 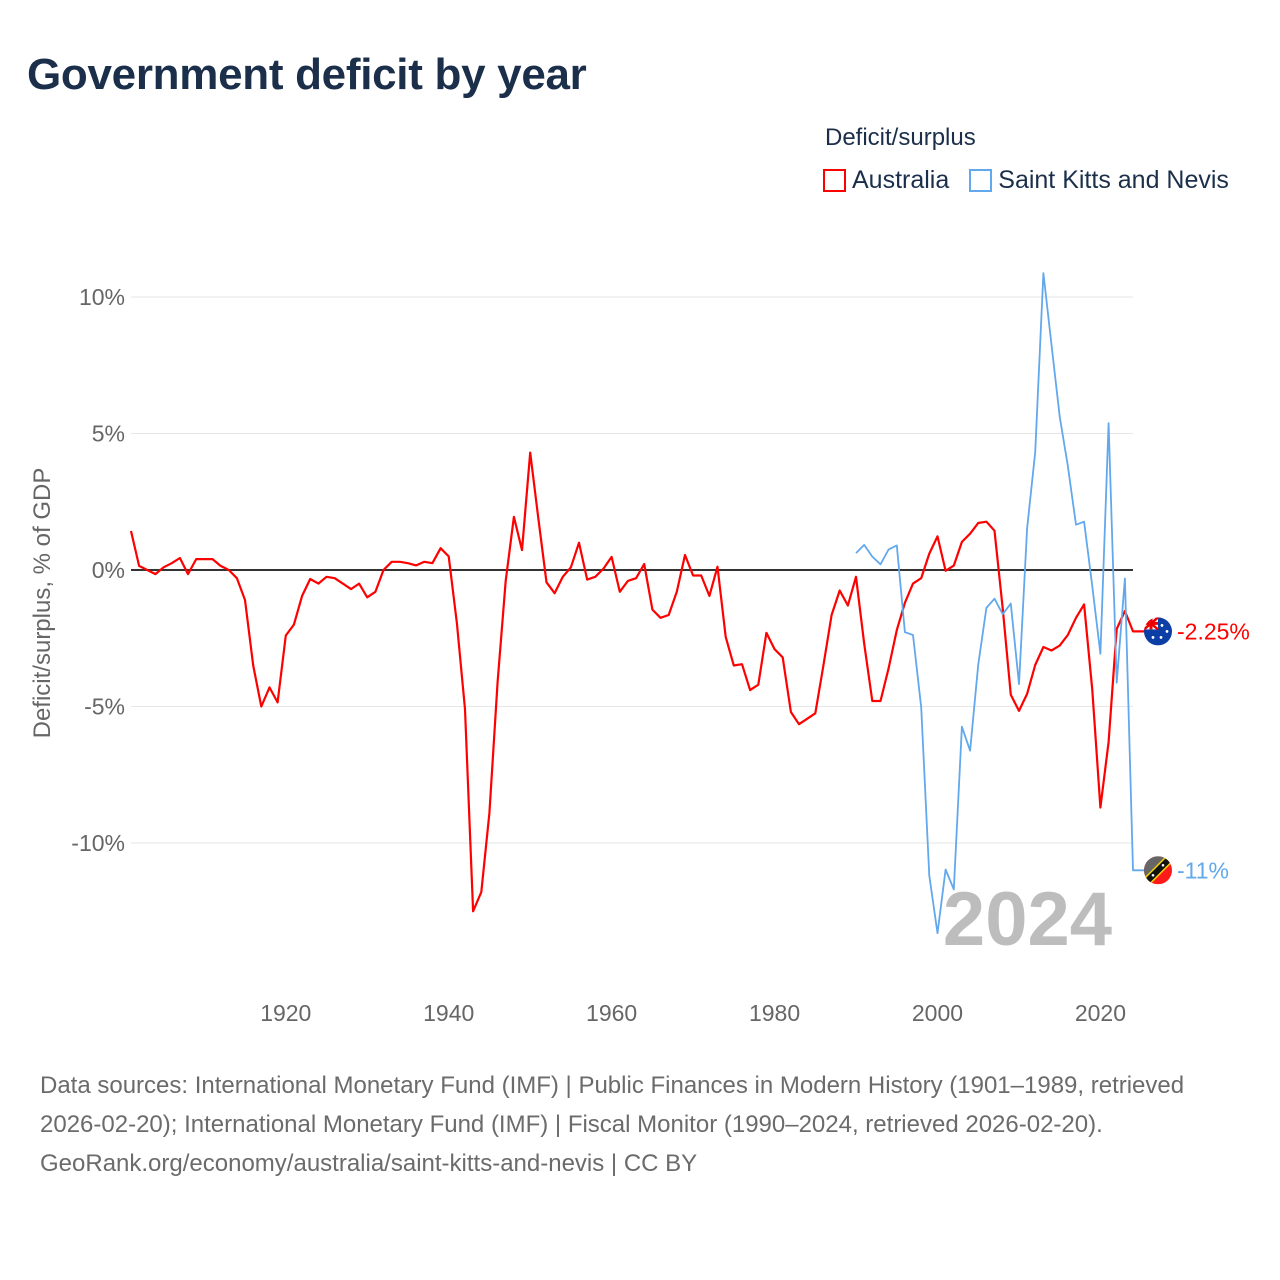 I want to click on x-tick-label: 2000, so click(x=937, y=1013).